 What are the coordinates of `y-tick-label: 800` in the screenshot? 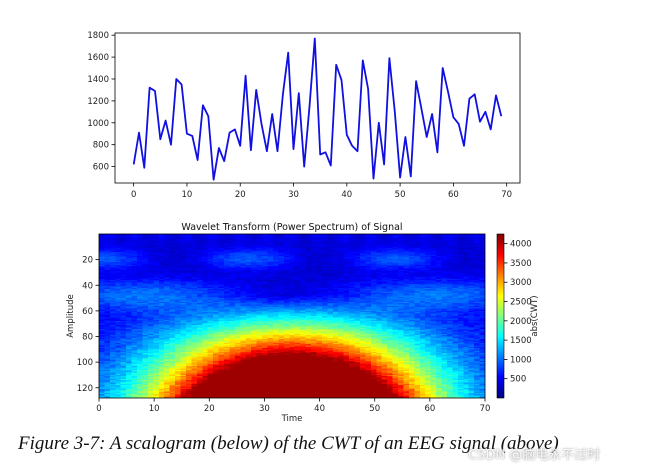 It's located at (101, 146).